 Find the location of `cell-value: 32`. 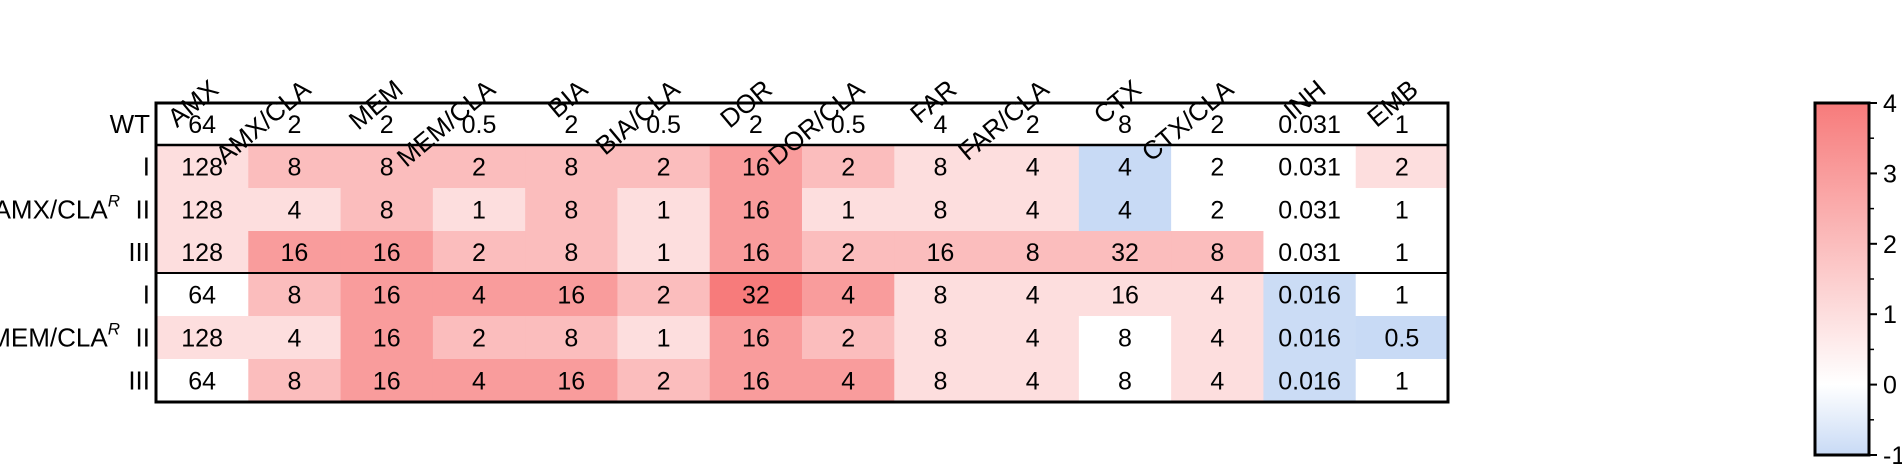

cell-value: 32 is located at coordinates (756, 296).